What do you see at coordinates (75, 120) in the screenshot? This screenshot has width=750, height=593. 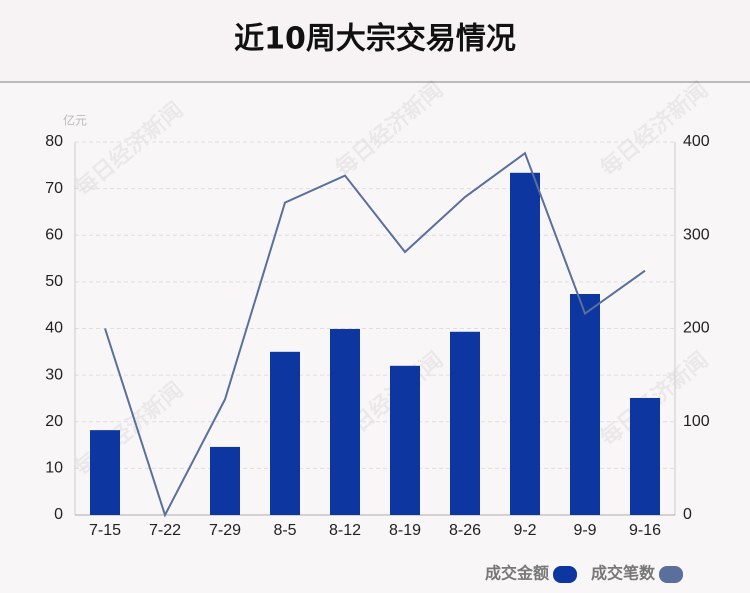 I see `y-unit: 亿元` at bounding box center [75, 120].